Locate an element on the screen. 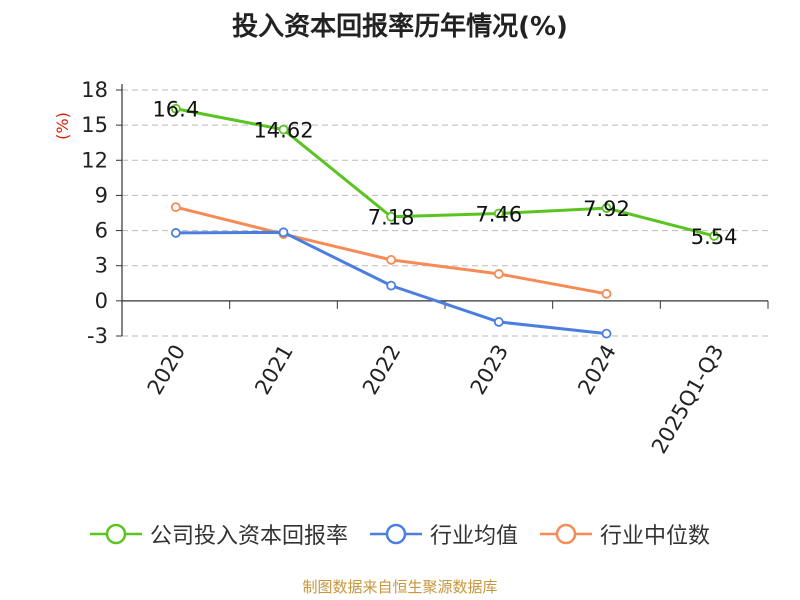 This screenshot has width=800, height=600. x-tick-label: 2021 is located at coordinates (274, 370).